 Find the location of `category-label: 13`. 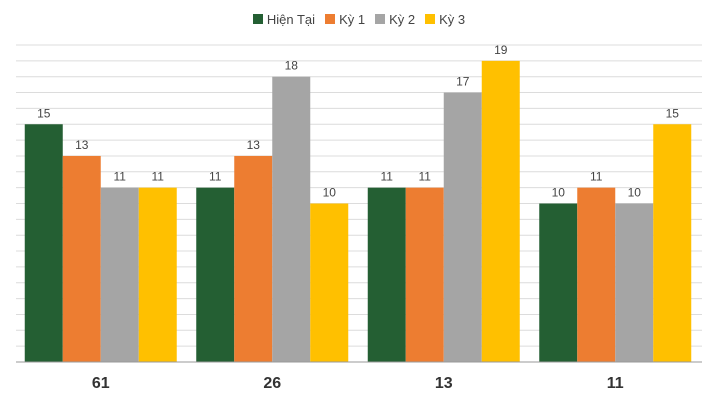

category-label: 13 is located at coordinates (444, 383).